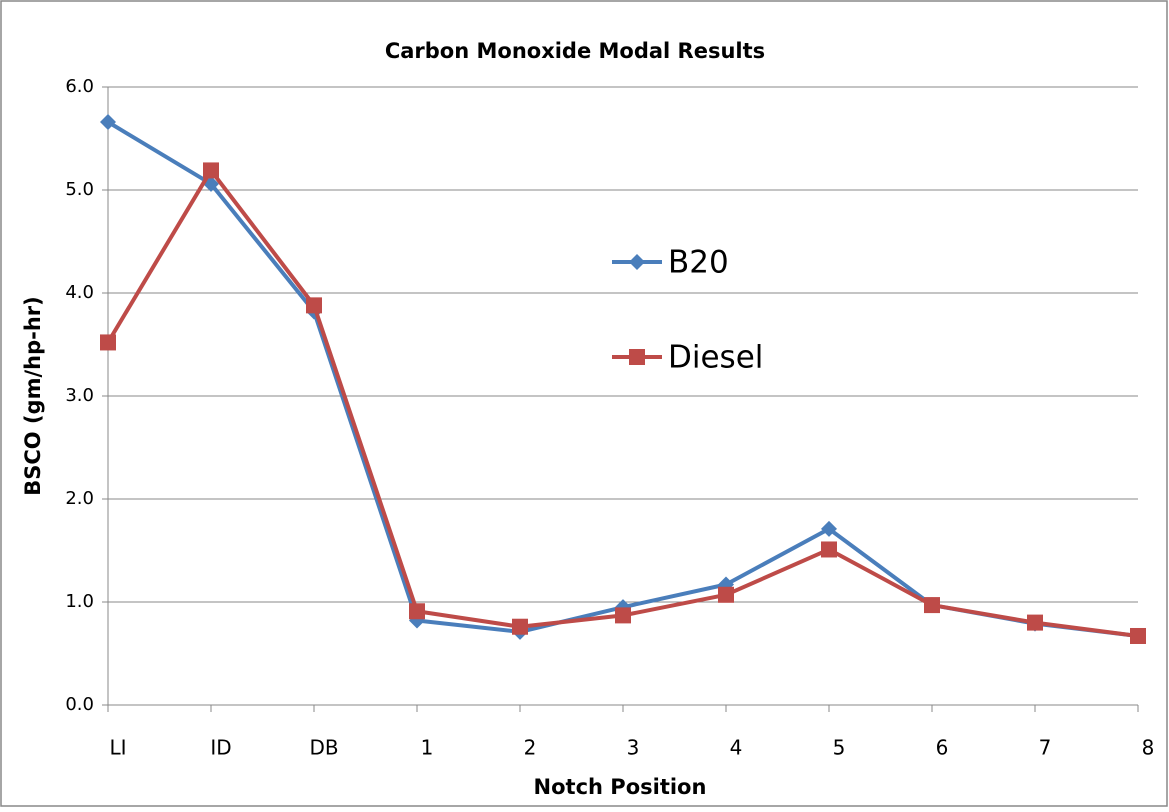 The image size is (1169, 812). Describe the element at coordinates (427, 748) in the screenshot. I see `x-tick-label: 1` at that location.